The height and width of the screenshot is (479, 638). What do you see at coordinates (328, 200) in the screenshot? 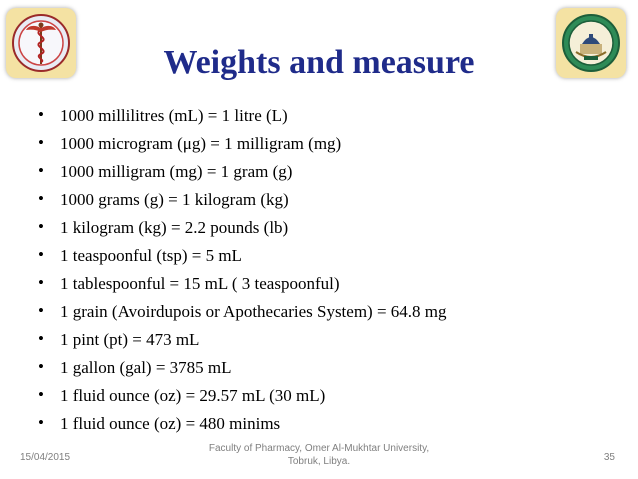
I see `list-item: • 1000 grams (g) = 1 kilogram (kg)` at bounding box center [328, 200].